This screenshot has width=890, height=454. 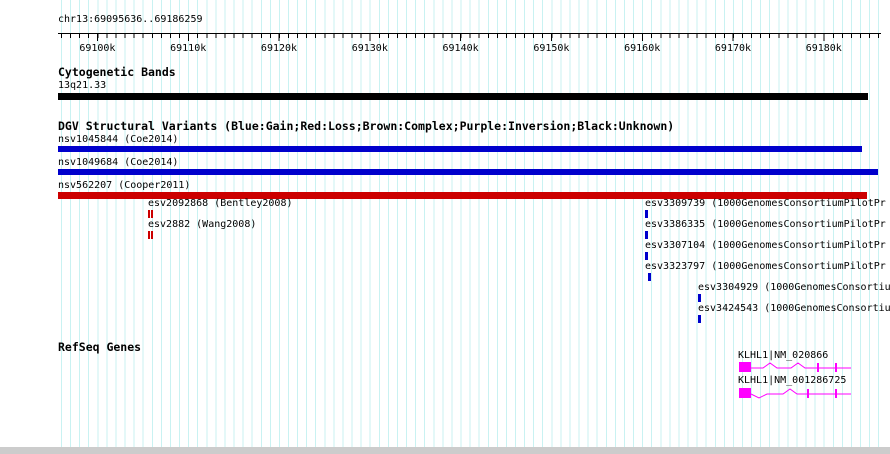 I want to click on variant-label: esv3304929 (1000GenomesConsortiu, so click(x=794, y=287).